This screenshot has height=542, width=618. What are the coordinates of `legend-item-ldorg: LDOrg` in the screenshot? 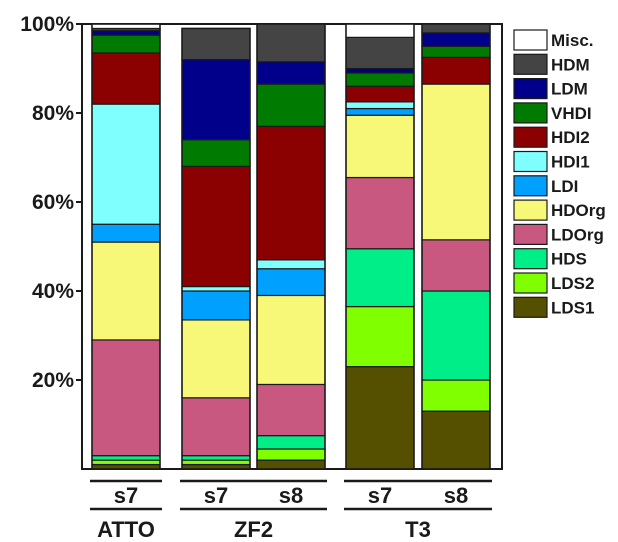 It's located at (558, 234).